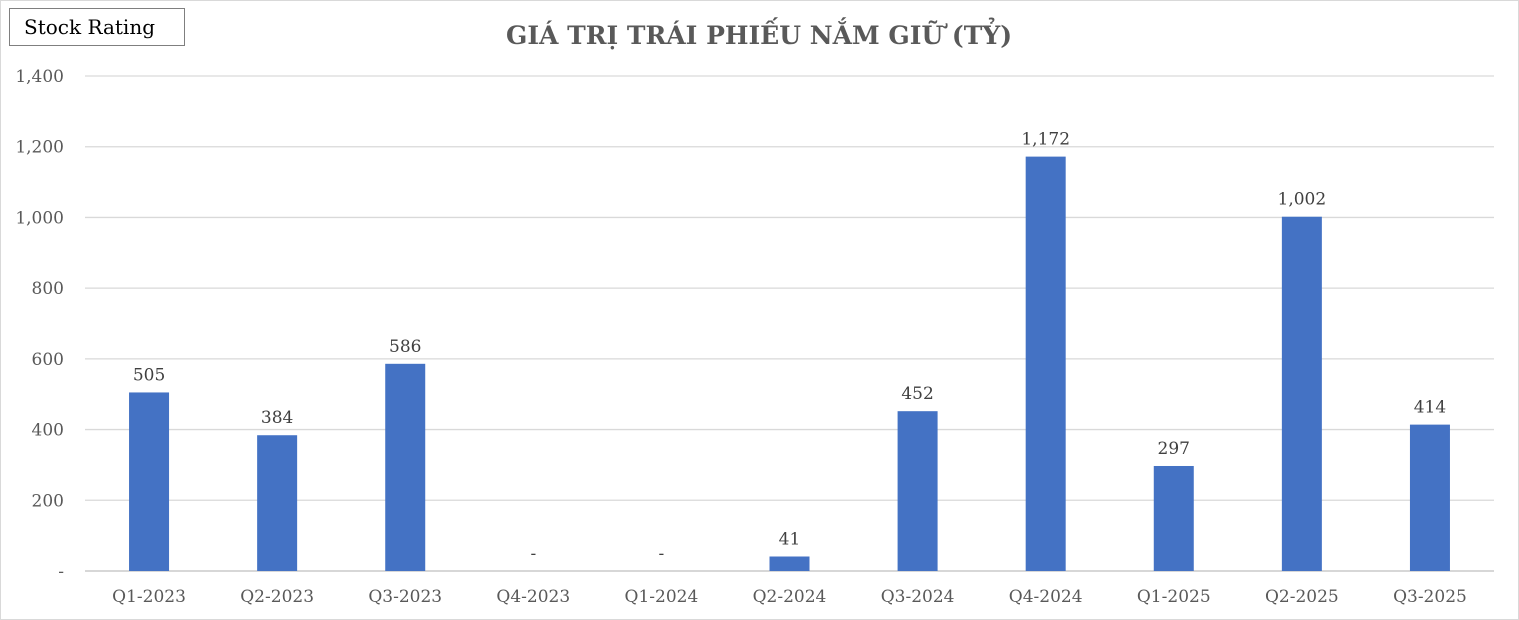 The height and width of the screenshot is (620, 1519). Describe the element at coordinates (48, 431) in the screenshot. I see `y-tick-label: 400` at that location.